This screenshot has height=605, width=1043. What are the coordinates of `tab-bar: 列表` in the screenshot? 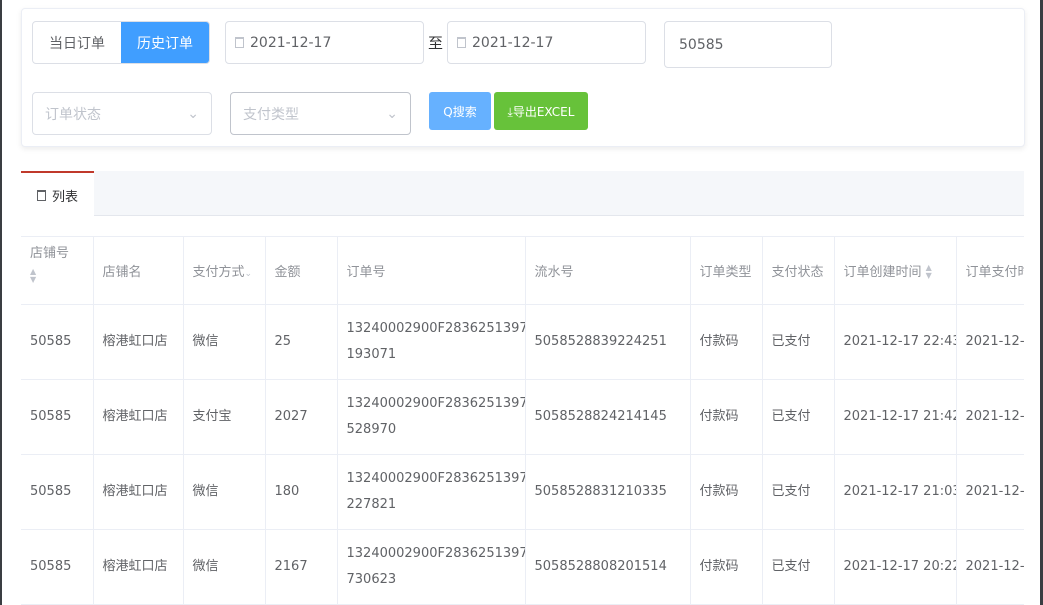 It's located at (522, 194).